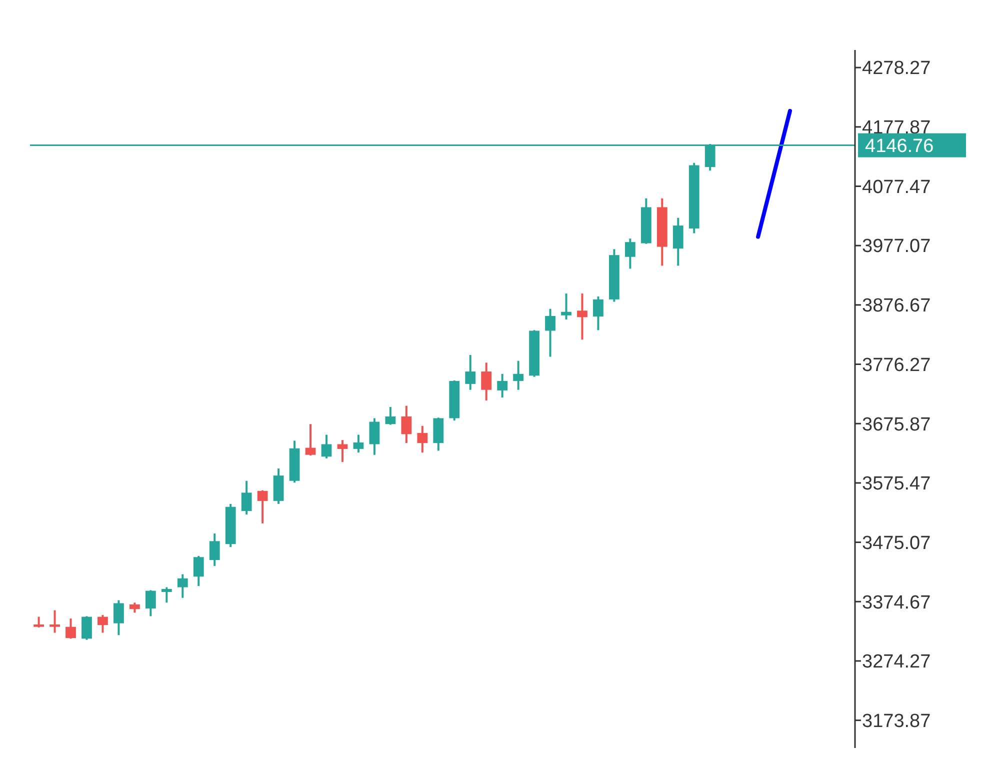  What do you see at coordinates (896, 69) in the screenshot?
I see `y-tick-label: 4278.27` at bounding box center [896, 69].